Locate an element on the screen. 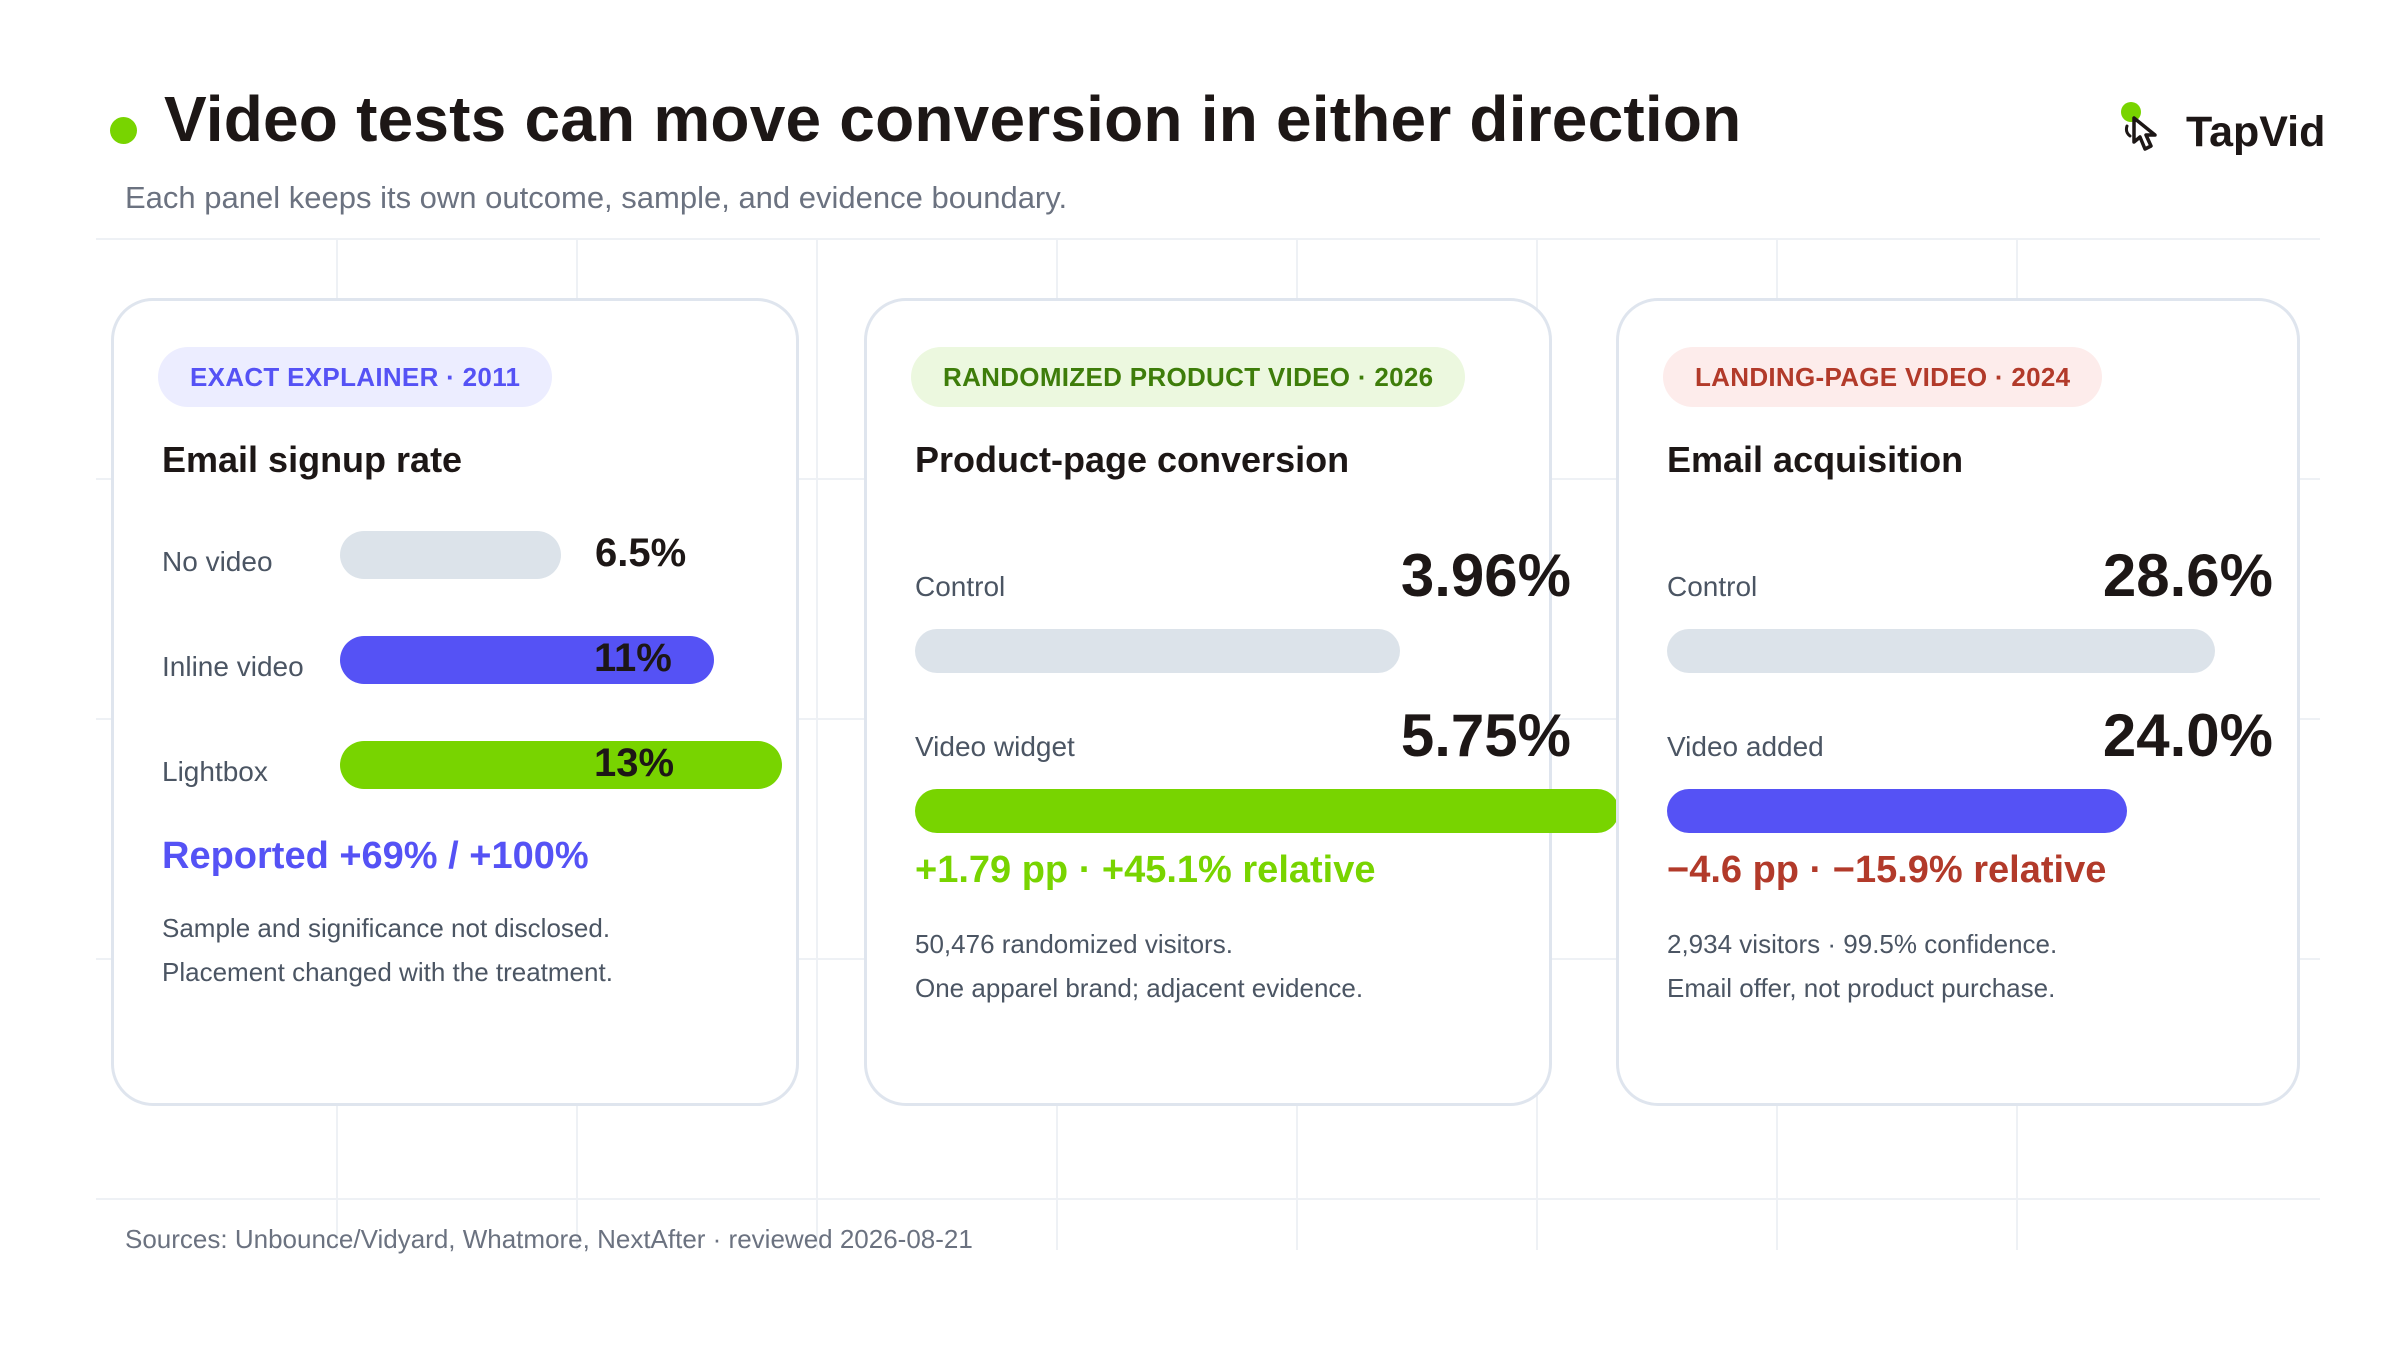  value-label-control: 3.96% is located at coordinates (1485, 575).